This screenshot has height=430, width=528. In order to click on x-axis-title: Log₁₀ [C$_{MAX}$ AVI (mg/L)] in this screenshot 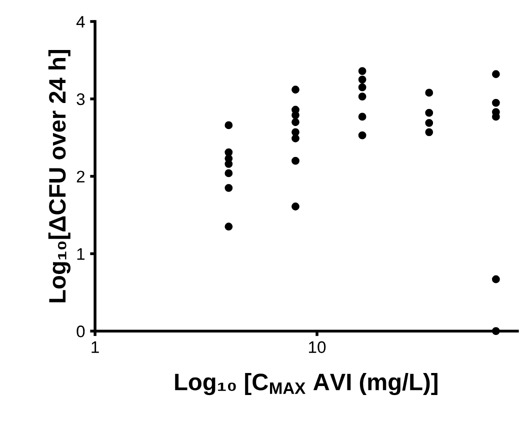, I will do `click(306, 384)`.